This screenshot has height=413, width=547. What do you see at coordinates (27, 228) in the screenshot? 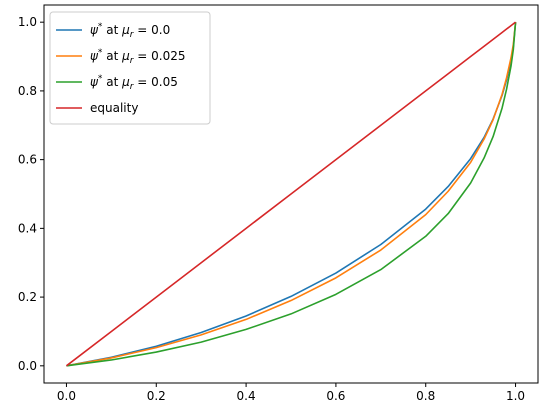
I see `y-tick-label: 0.4` at bounding box center [27, 228].